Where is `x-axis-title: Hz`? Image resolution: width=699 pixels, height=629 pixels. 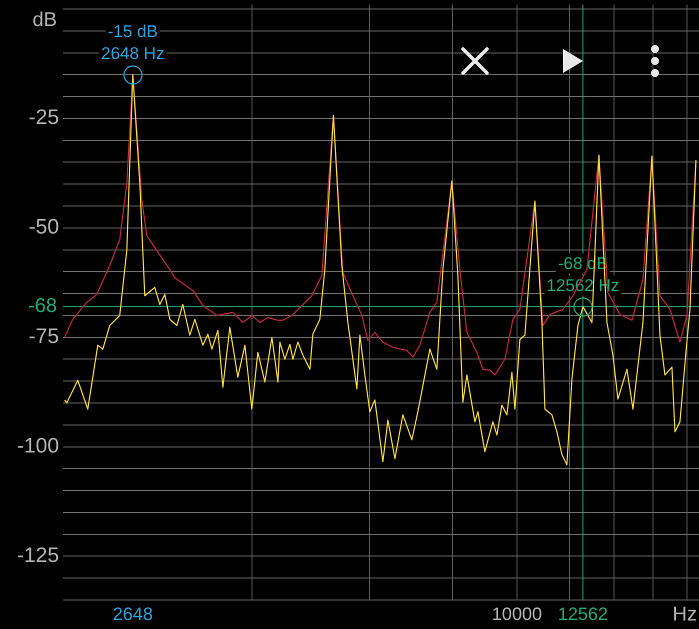 x-axis-title: Hz is located at coordinates (684, 615).